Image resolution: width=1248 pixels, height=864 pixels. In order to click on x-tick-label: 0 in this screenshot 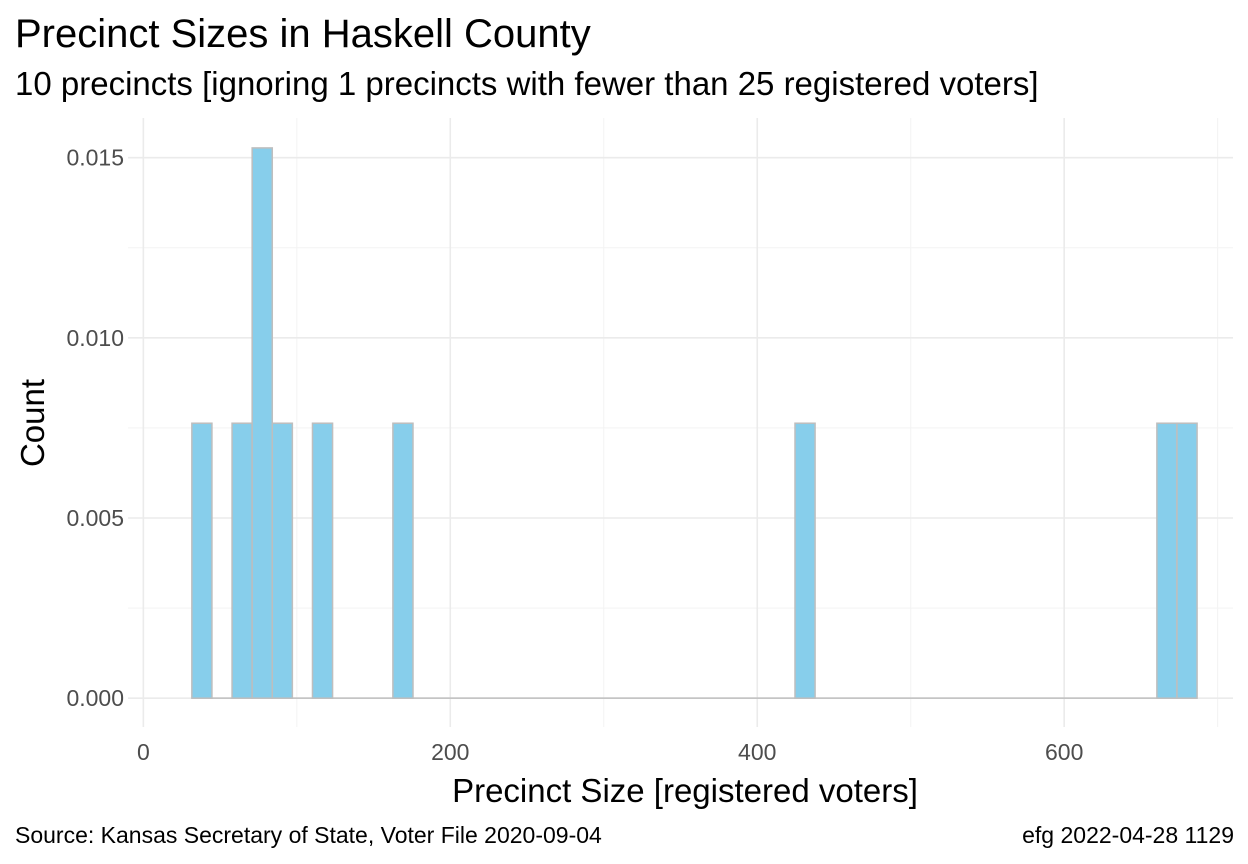, I will do `click(143, 752)`.